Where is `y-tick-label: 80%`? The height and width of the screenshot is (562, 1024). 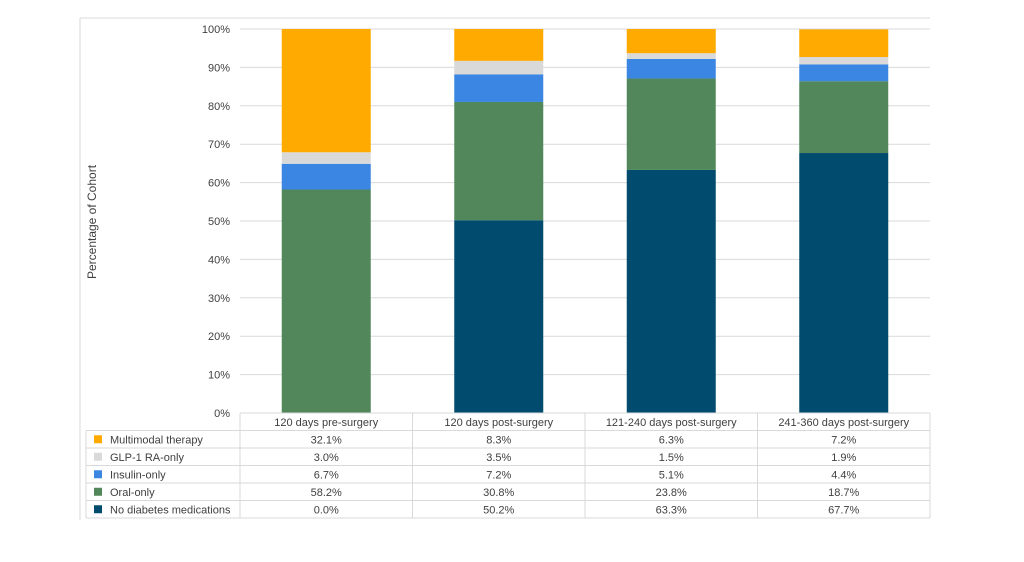 y-tick-label: 80% is located at coordinates (219, 107).